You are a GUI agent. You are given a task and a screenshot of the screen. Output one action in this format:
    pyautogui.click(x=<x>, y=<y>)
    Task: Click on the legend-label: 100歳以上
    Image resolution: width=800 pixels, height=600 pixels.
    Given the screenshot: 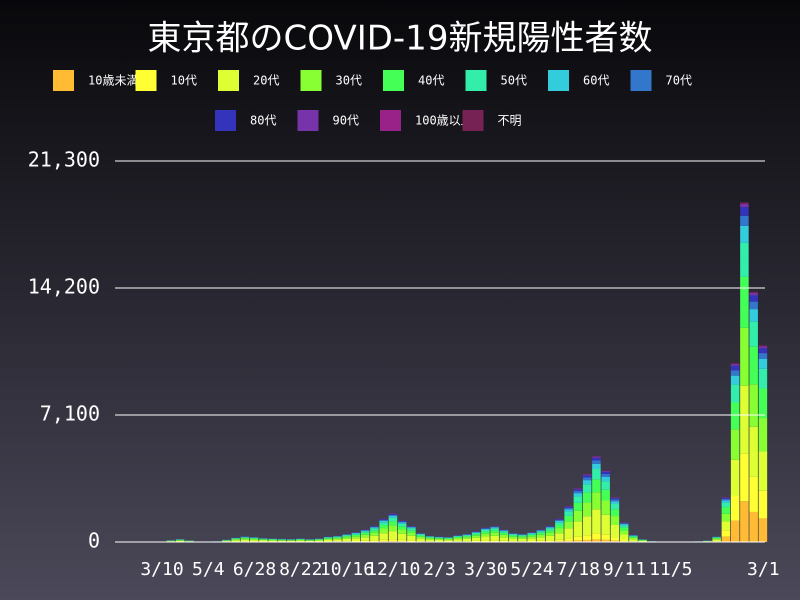 What is the action you would take?
    pyautogui.click(x=444, y=121)
    